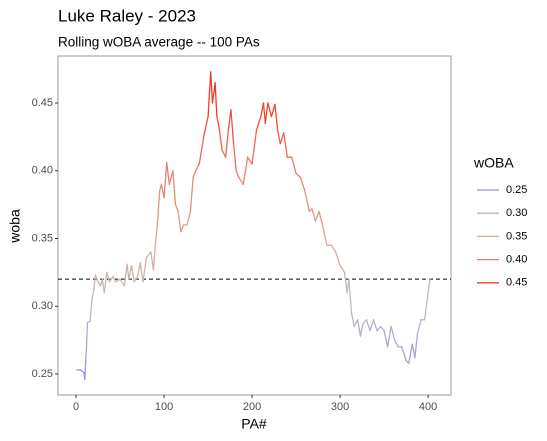 Image resolution: width=547 pixels, height=441 pixels. I want to click on chart-title: Luke Raley - 2023, so click(127, 15).